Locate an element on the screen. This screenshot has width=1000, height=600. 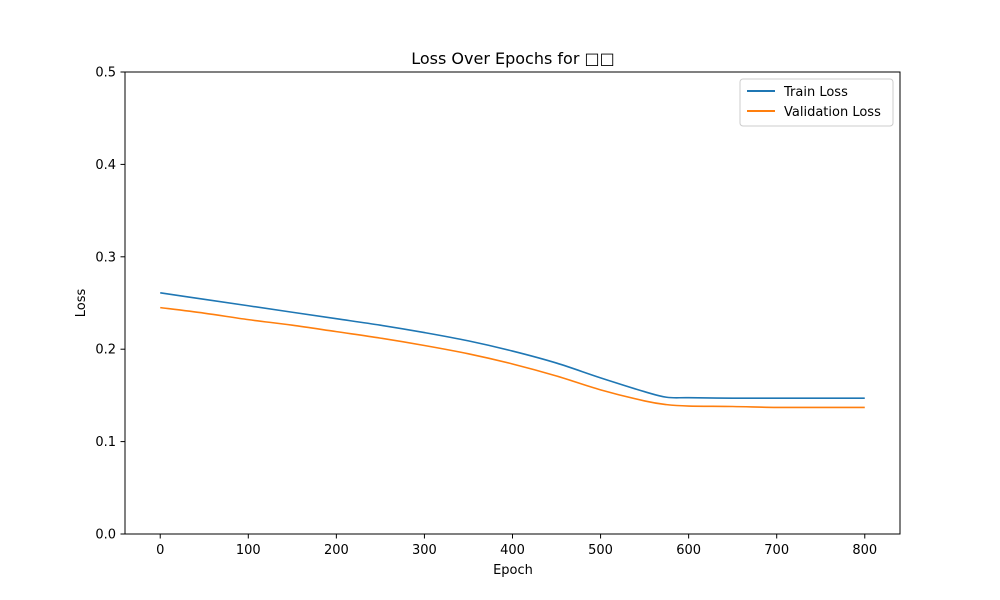
y-axis-title: Loss is located at coordinates (81, 303).